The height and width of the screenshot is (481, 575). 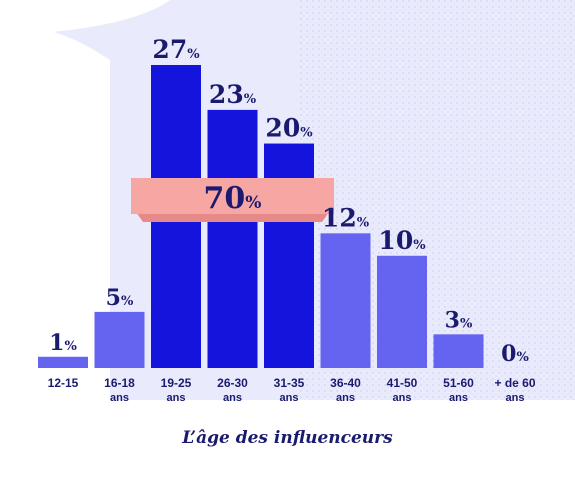 I want to click on category-label: + de 60, so click(x=514, y=383).